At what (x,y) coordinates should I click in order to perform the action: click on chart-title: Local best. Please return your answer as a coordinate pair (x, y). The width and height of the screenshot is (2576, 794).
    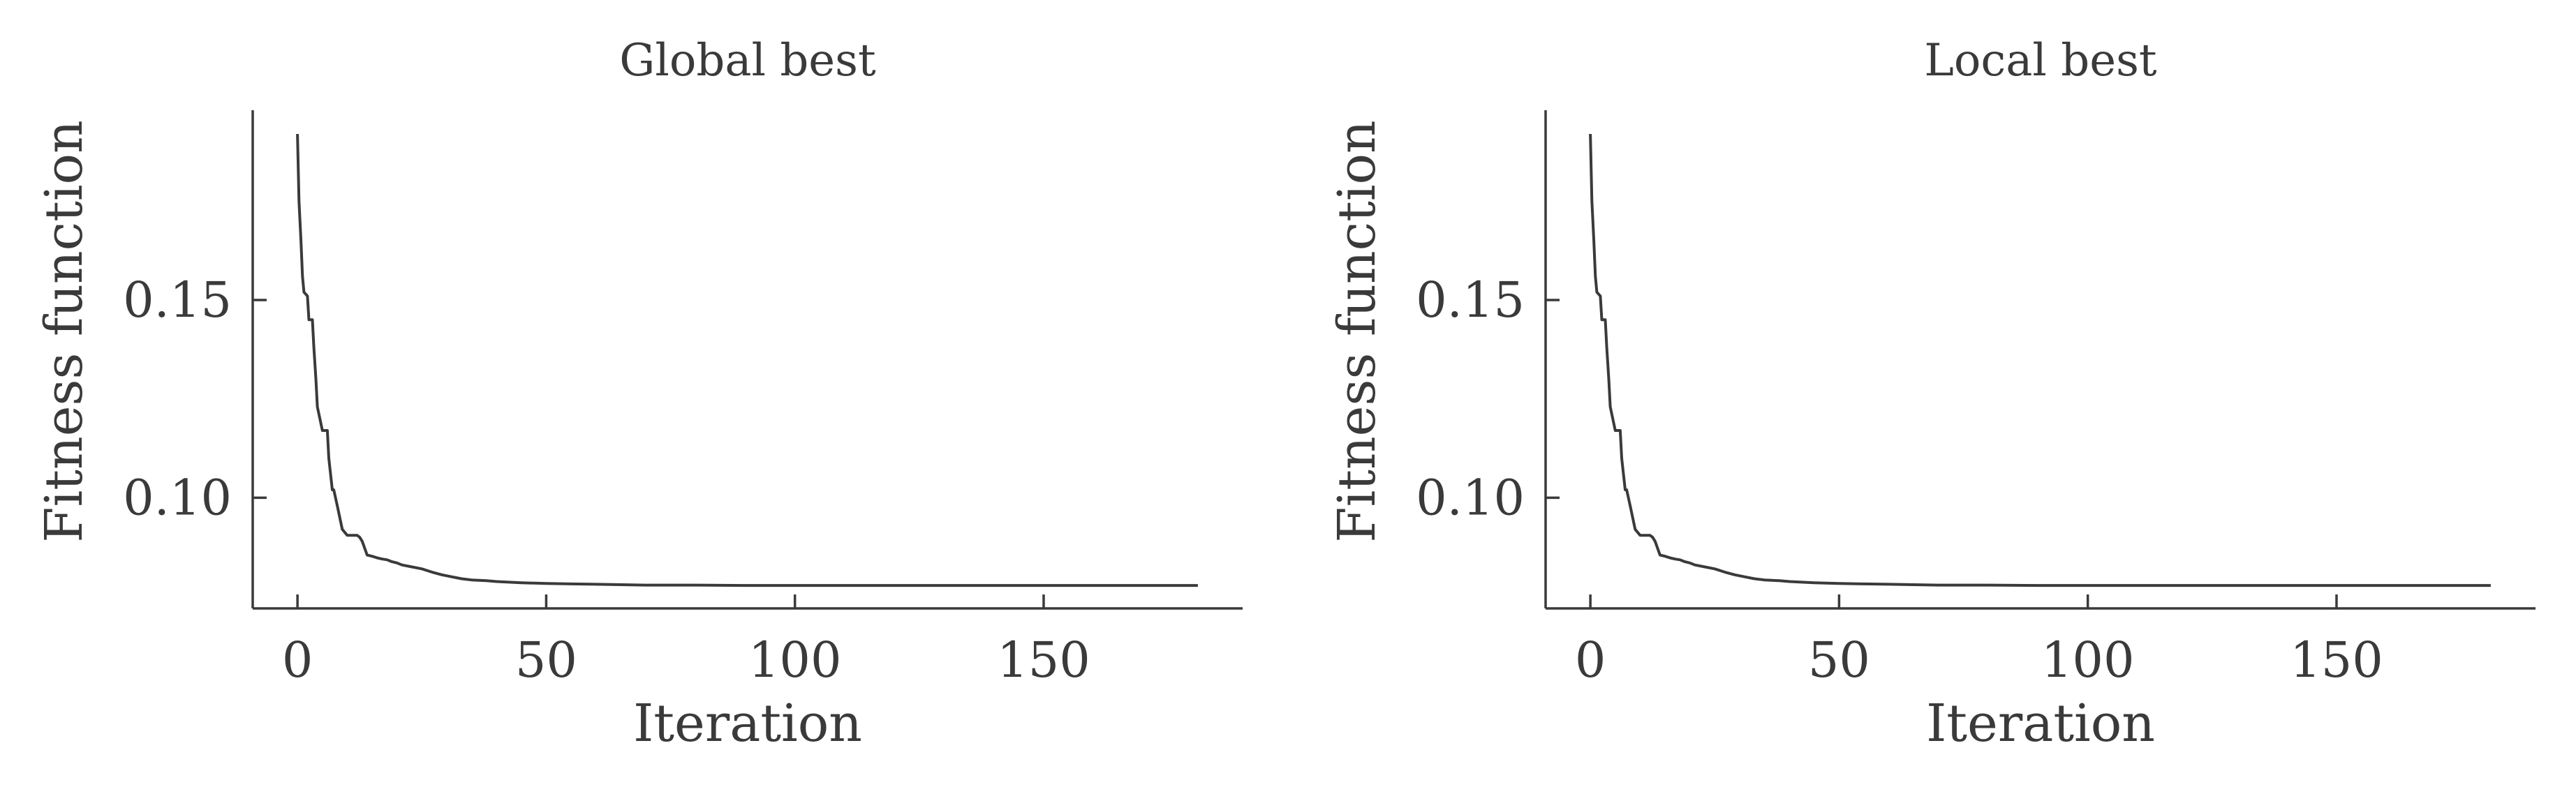
    Looking at the image, I should click on (2040, 61).